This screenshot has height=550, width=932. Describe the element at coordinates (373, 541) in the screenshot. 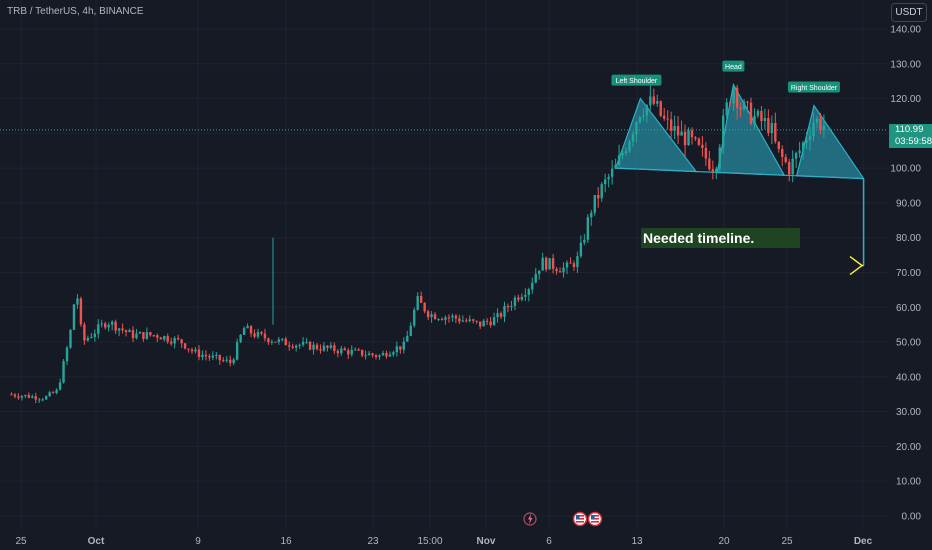

I see `x-tick-label: 23` at that location.